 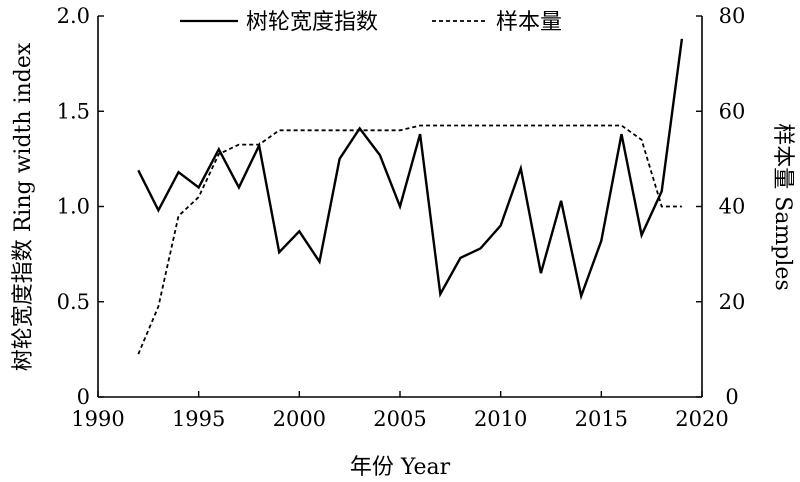 What do you see at coordinates (782, 206) in the screenshot?
I see `right-y-axis-title: 样本量 Samples` at bounding box center [782, 206].